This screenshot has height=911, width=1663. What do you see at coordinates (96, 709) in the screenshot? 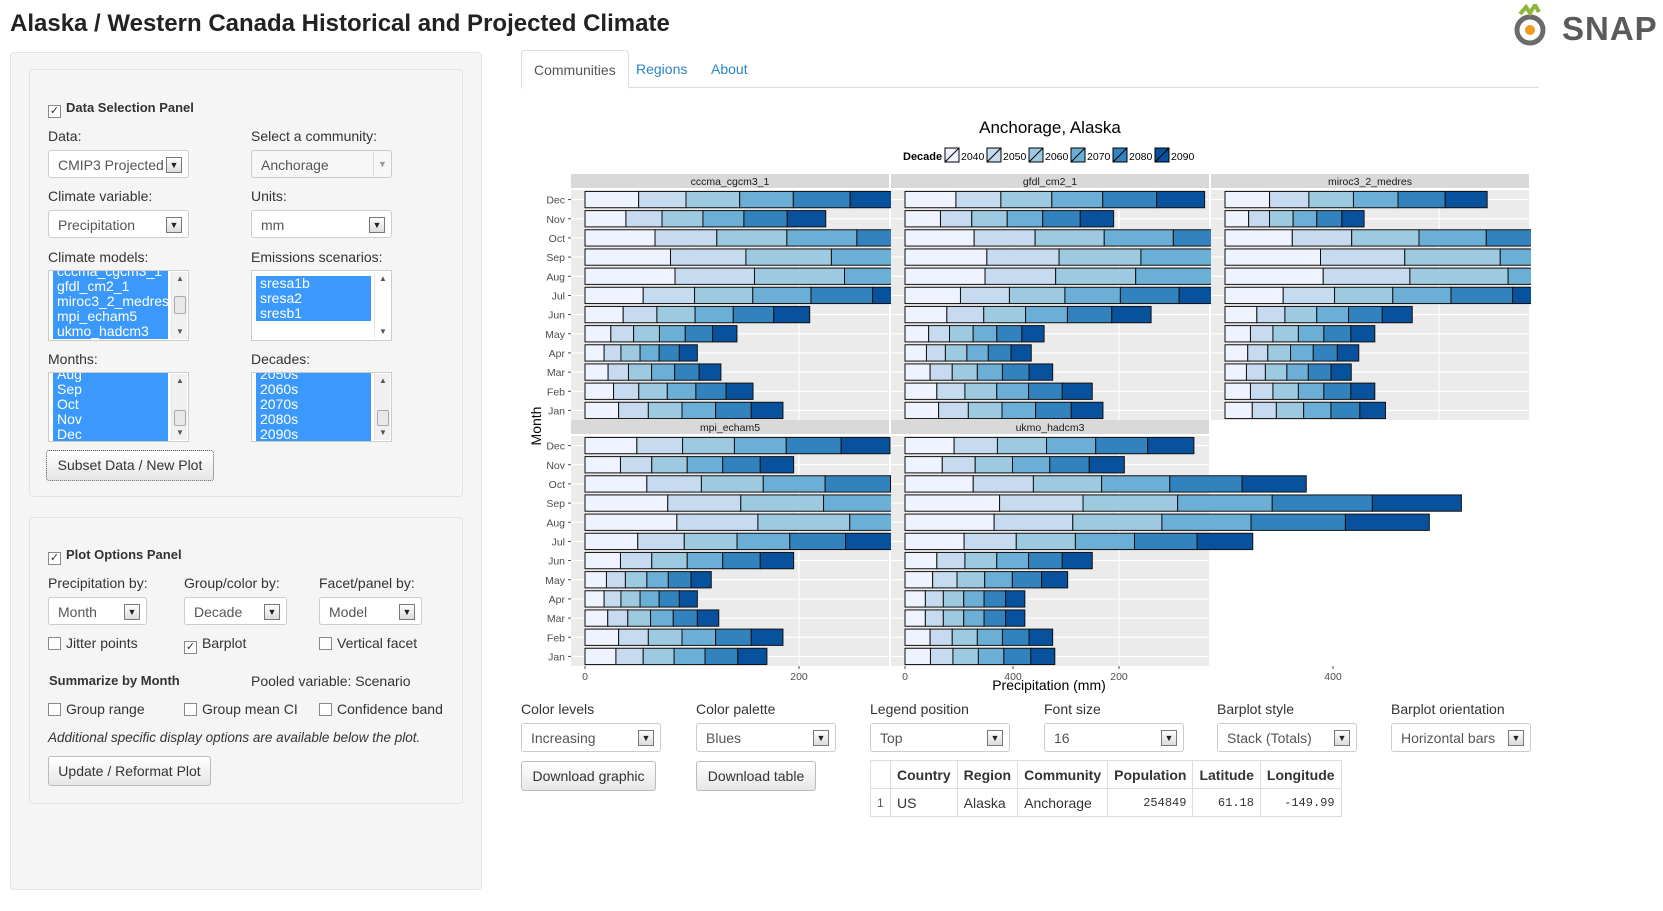
I see `group-range-toggle: Group range` at bounding box center [96, 709].